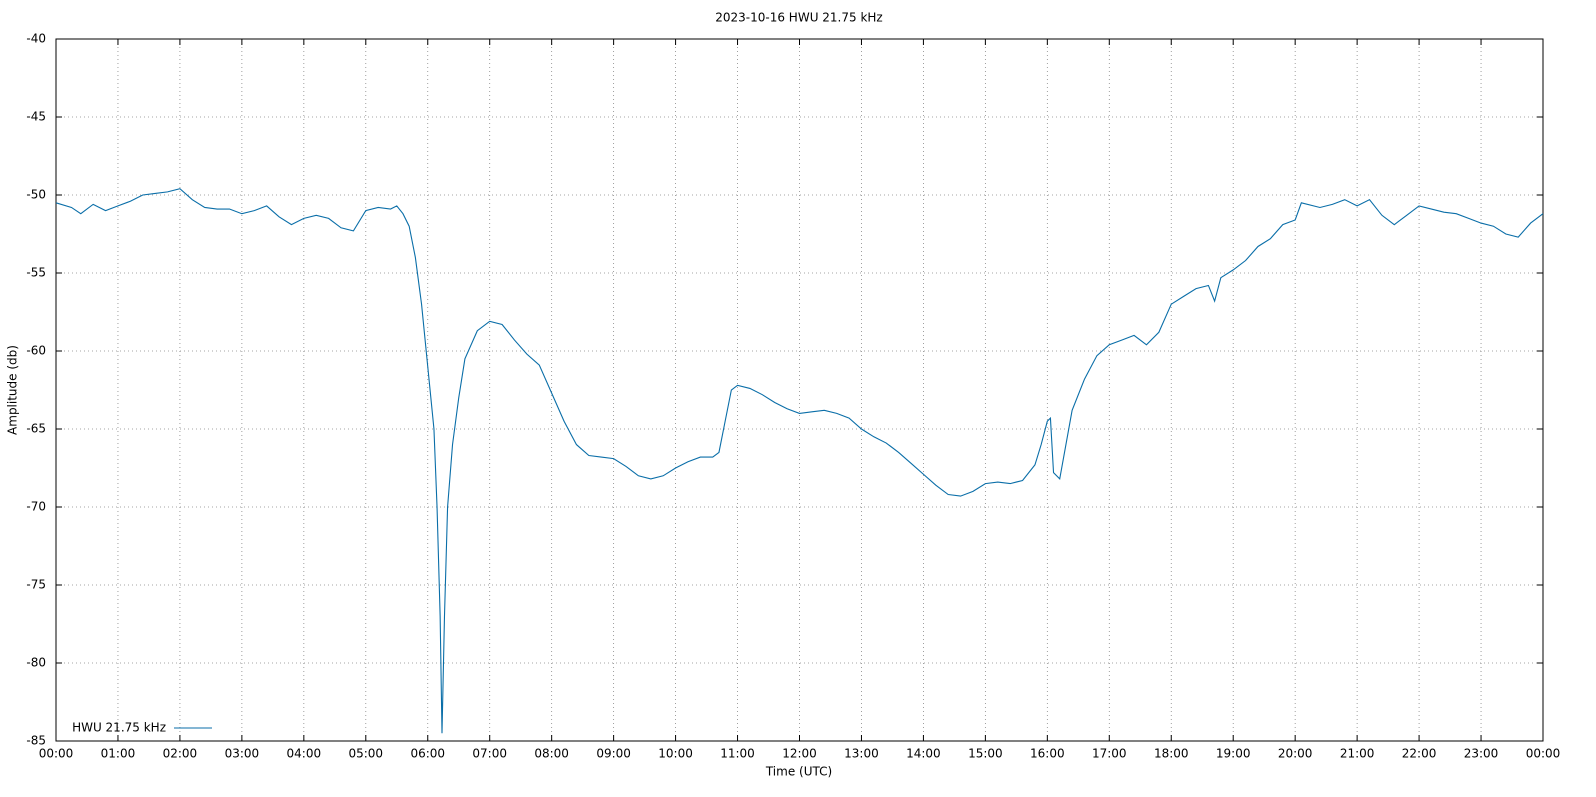 The height and width of the screenshot is (797, 1596). I want to click on x-tick-label: 14:00, so click(923, 754).